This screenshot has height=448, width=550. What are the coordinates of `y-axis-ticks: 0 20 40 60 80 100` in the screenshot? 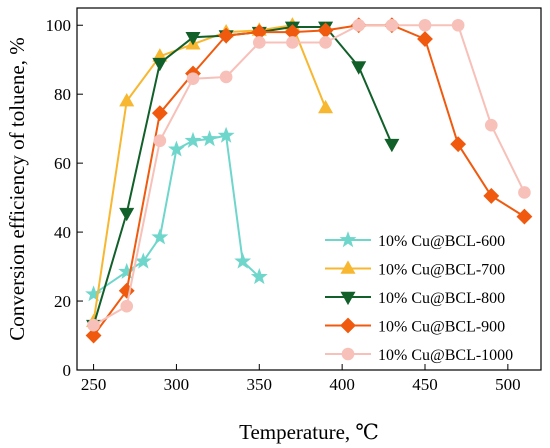 It's located at (64, 198).